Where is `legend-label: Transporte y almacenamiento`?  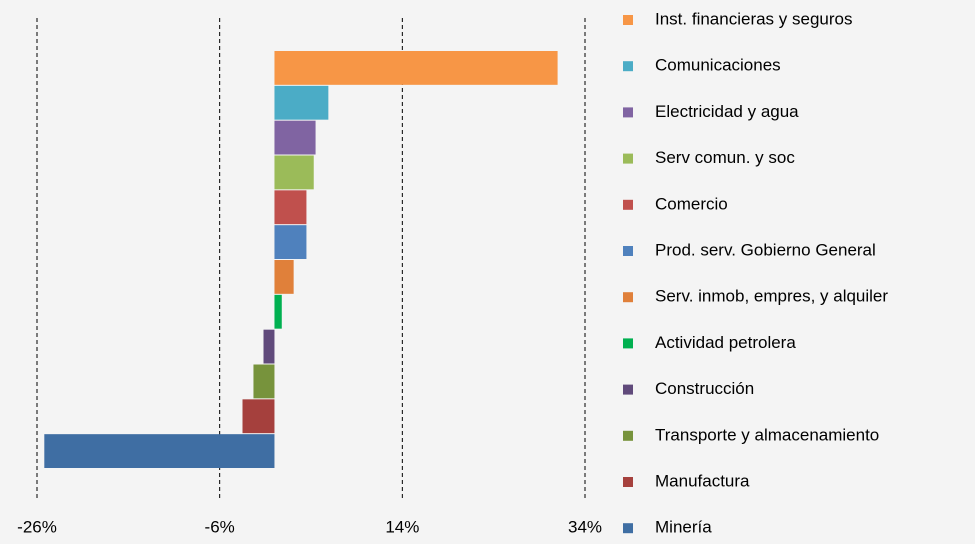
legend-label: Transporte y almacenamiento is located at coordinates (767, 434).